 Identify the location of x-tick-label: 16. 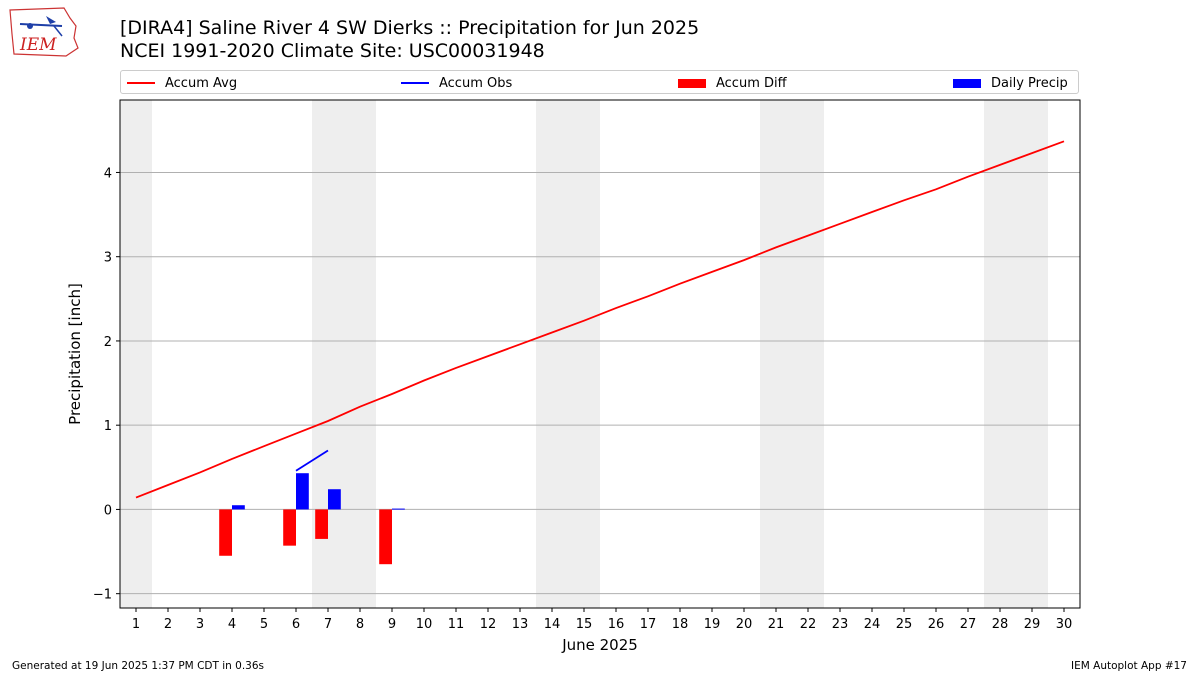
(616, 624).